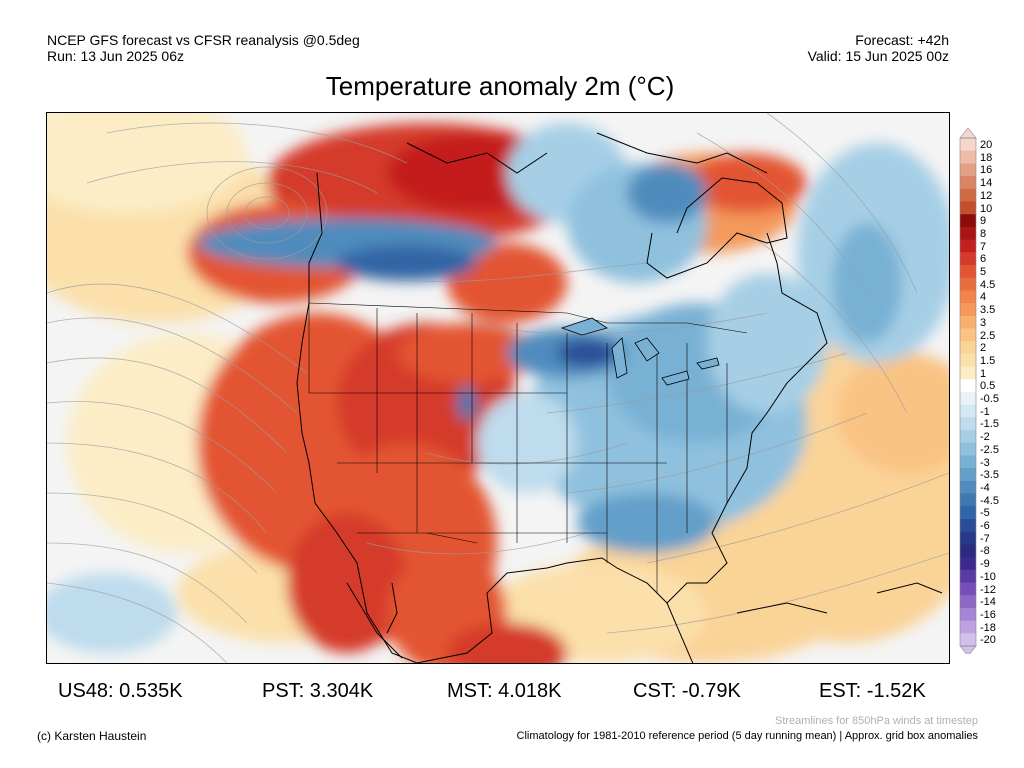  I want to click on colorbar-label: -1.5, so click(989, 424).